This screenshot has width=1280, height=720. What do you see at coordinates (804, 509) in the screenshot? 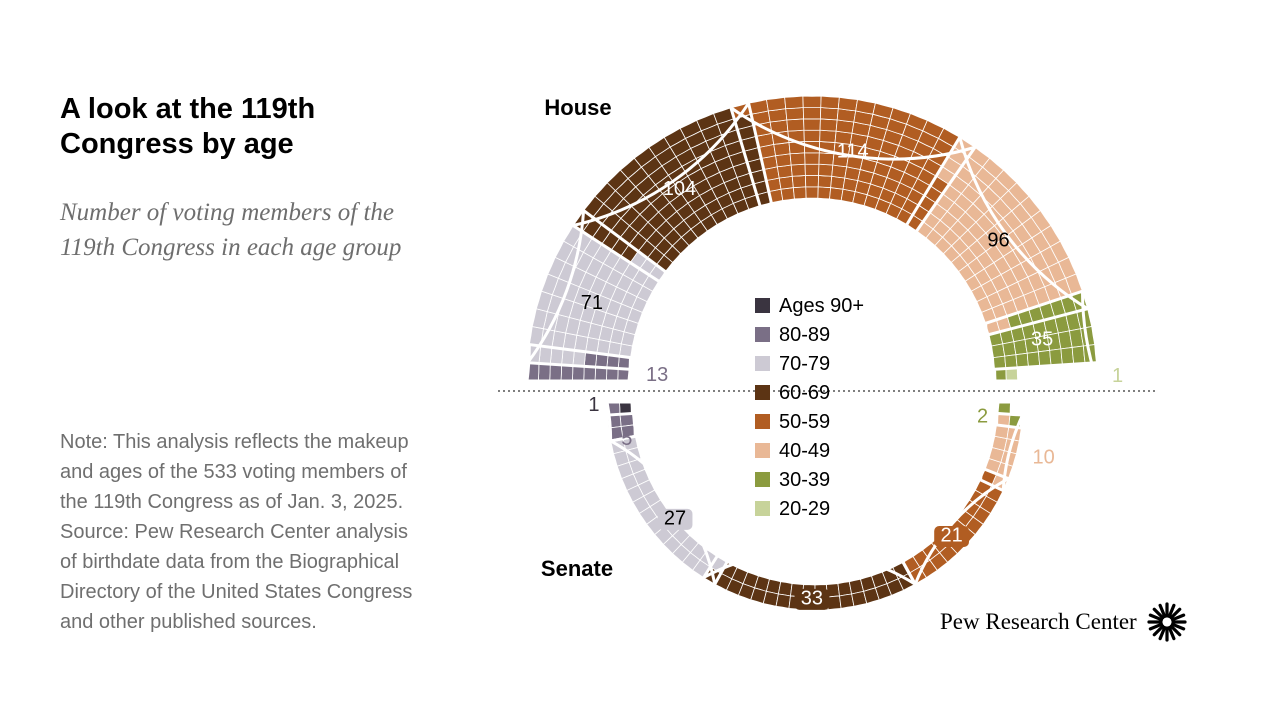
I see `legend-label: 20-29` at bounding box center [804, 509].